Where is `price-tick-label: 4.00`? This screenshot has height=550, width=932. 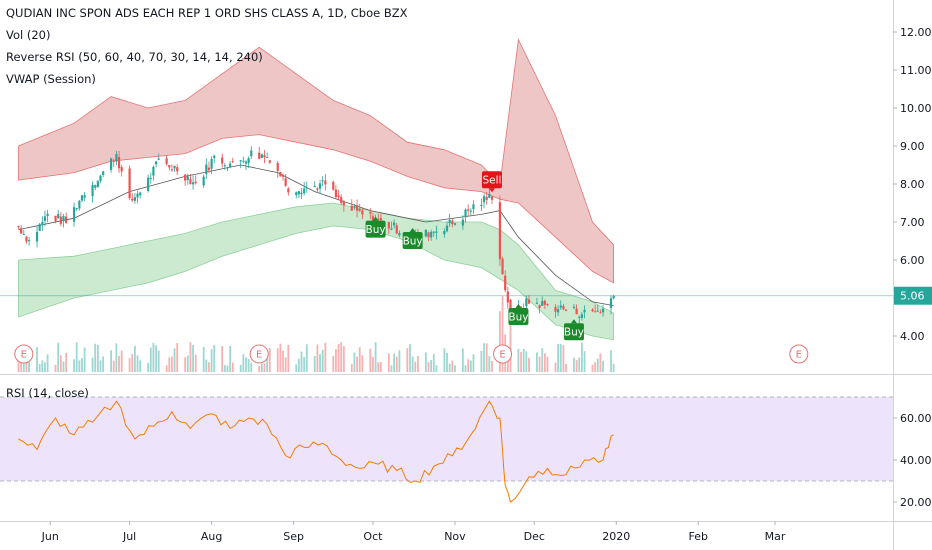 price-tick-label: 4.00 is located at coordinates (912, 336).